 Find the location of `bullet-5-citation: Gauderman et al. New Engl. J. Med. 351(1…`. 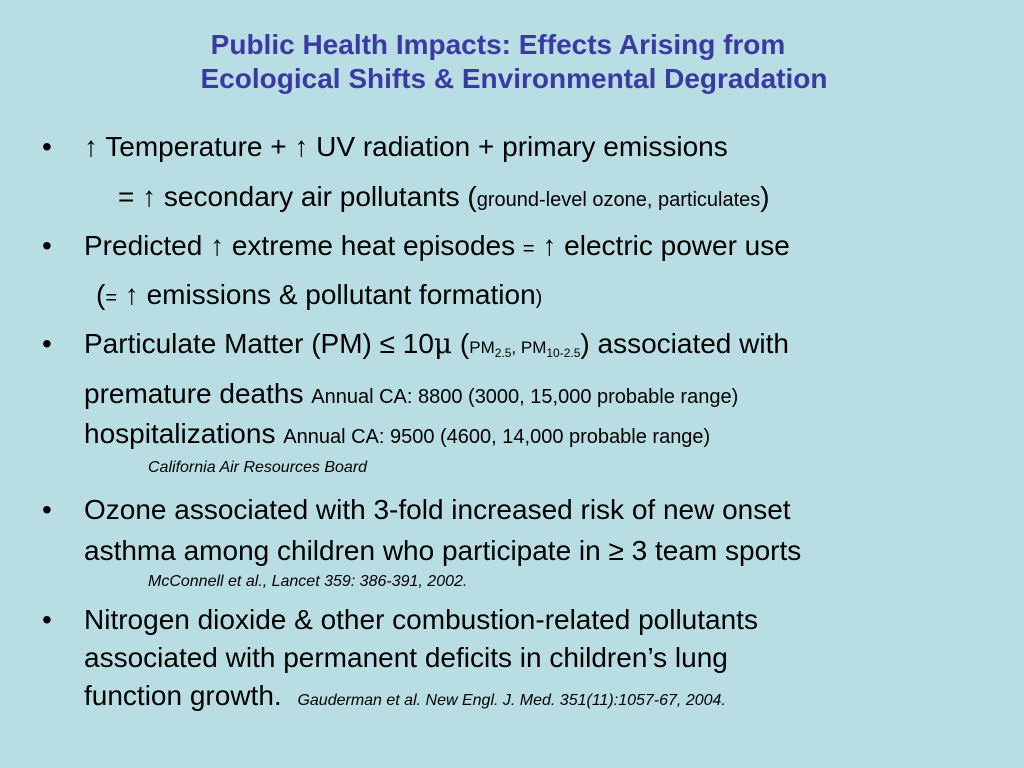

bullet-5-citation: Gauderman et al. New Engl. J. Med. 351(1… is located at coordinates (511, 700).